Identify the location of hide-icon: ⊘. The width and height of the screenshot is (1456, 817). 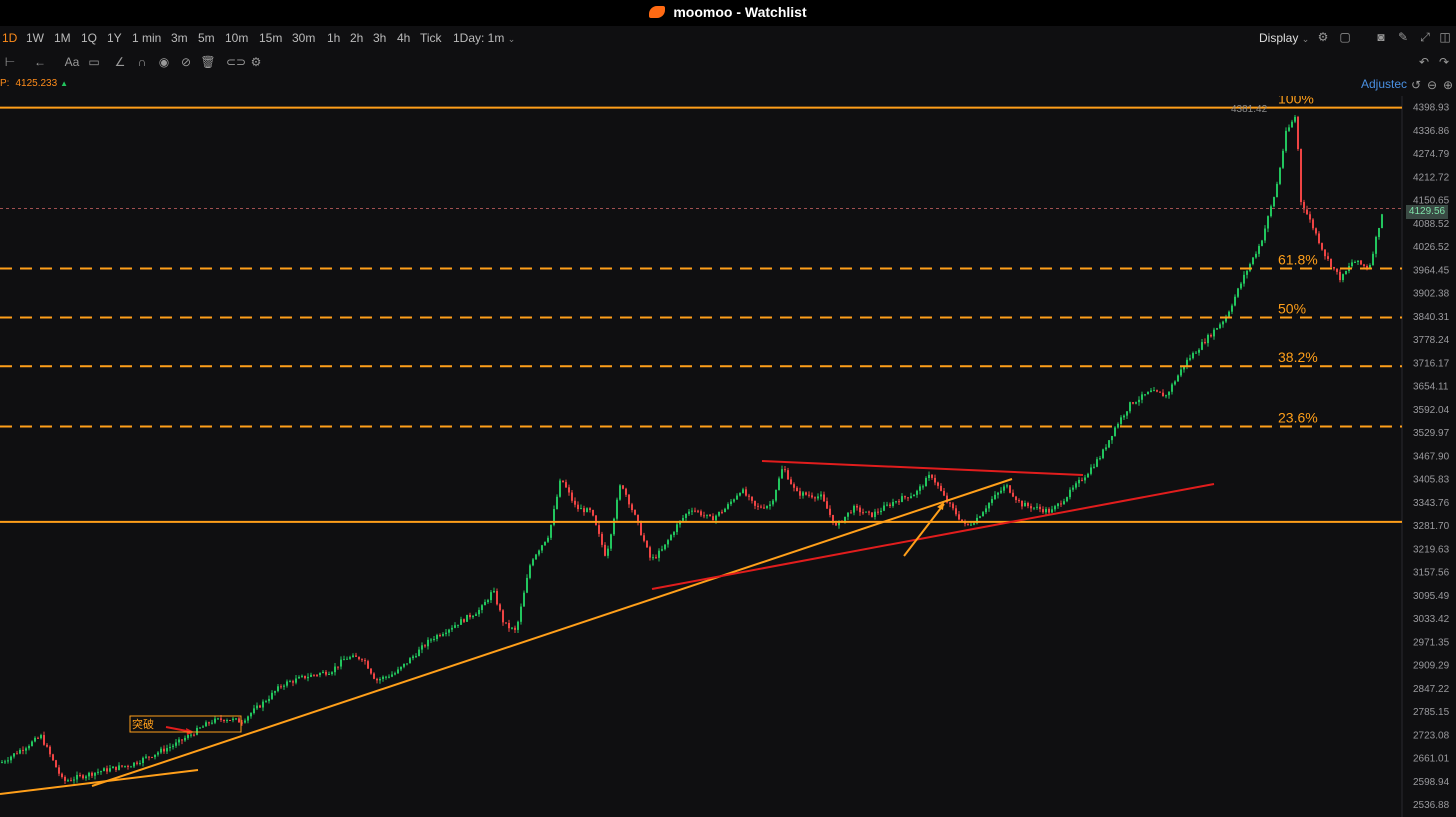
(186, 62).